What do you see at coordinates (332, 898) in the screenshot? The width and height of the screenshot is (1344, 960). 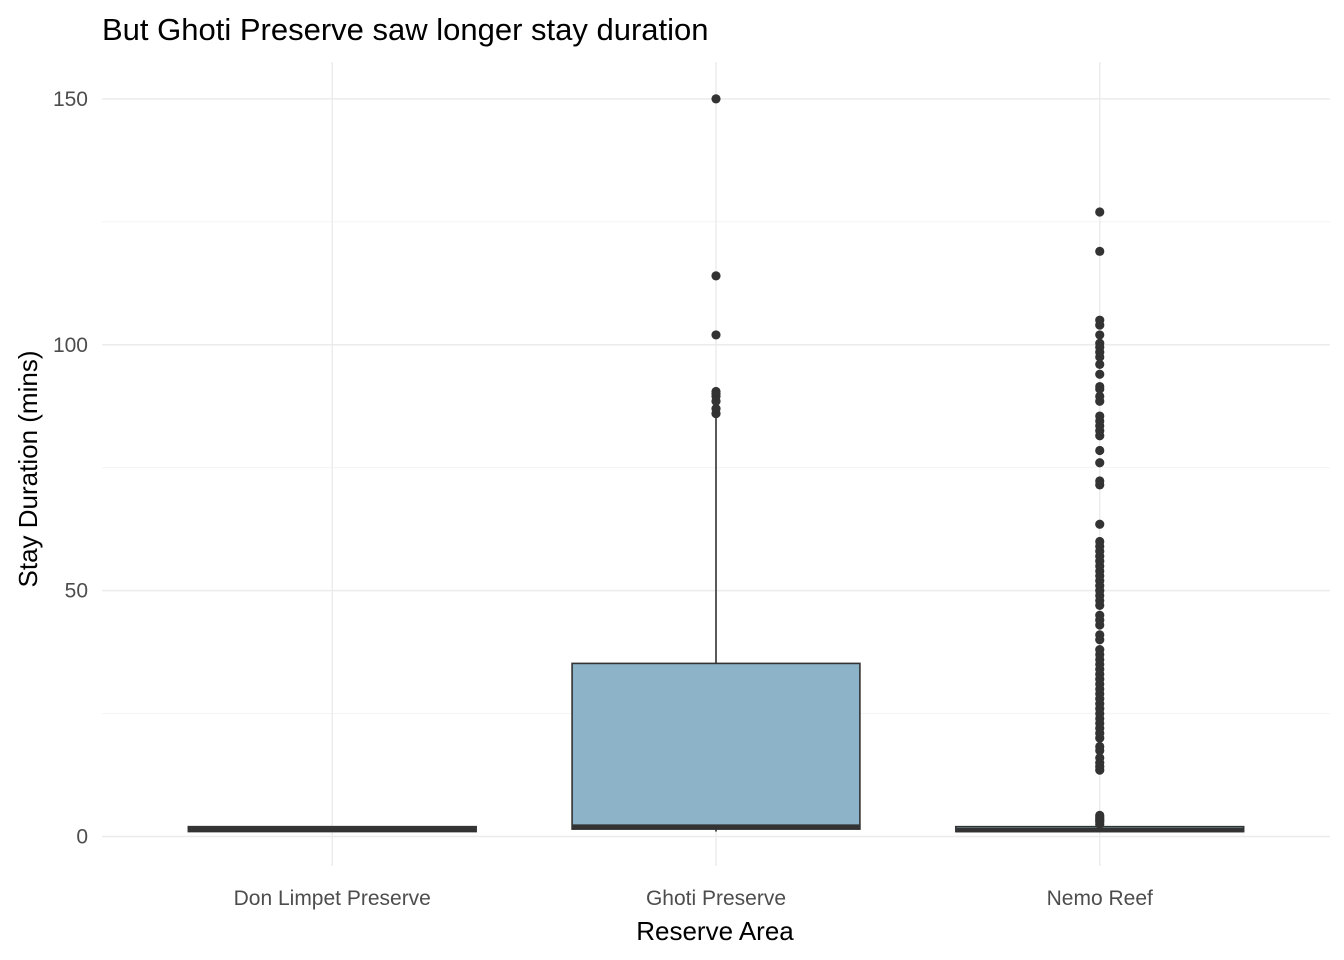 I see `x-tick-label: Don Limpet Preserve` at bounding box center [332, 898].